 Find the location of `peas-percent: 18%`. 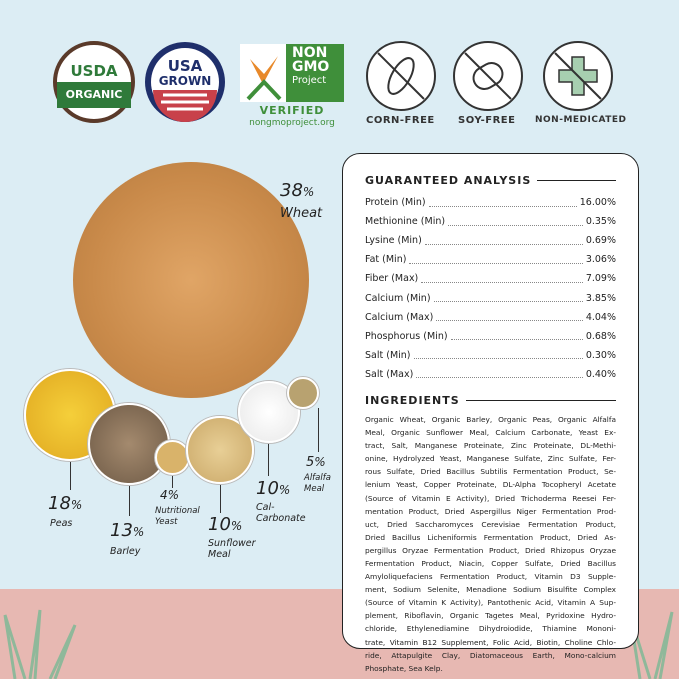

peas-percent: 18% is located at coordinates (65, 503).